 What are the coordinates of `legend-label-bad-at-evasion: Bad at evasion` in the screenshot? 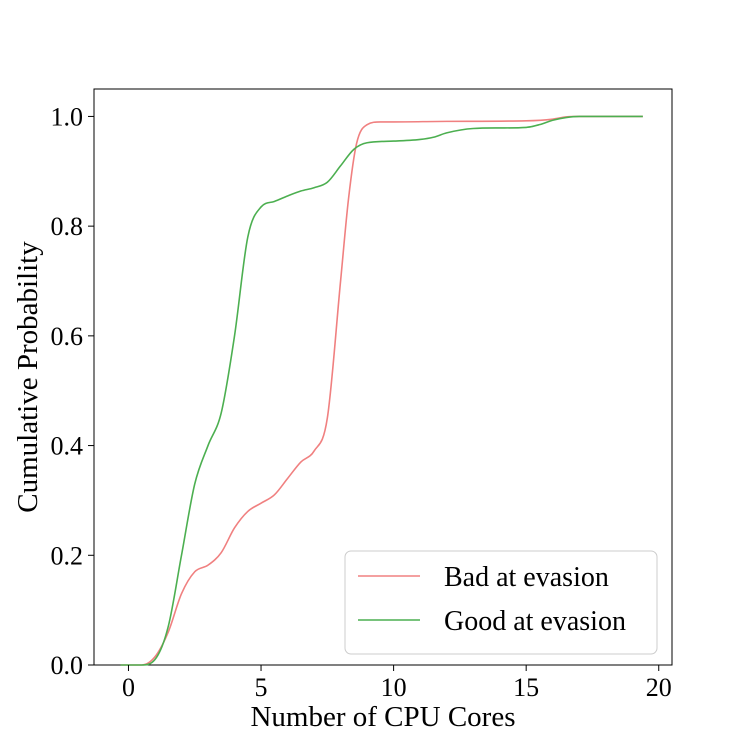 It's located at (526, 577).